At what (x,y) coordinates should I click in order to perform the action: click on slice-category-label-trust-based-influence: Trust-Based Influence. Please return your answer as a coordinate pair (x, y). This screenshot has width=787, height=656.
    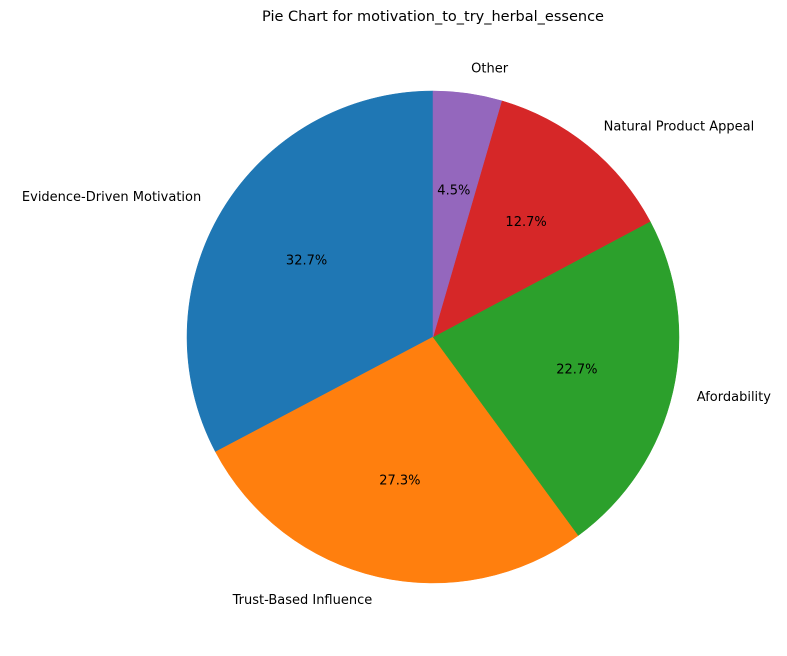
    Looking at the image, I should click on (302, 600).